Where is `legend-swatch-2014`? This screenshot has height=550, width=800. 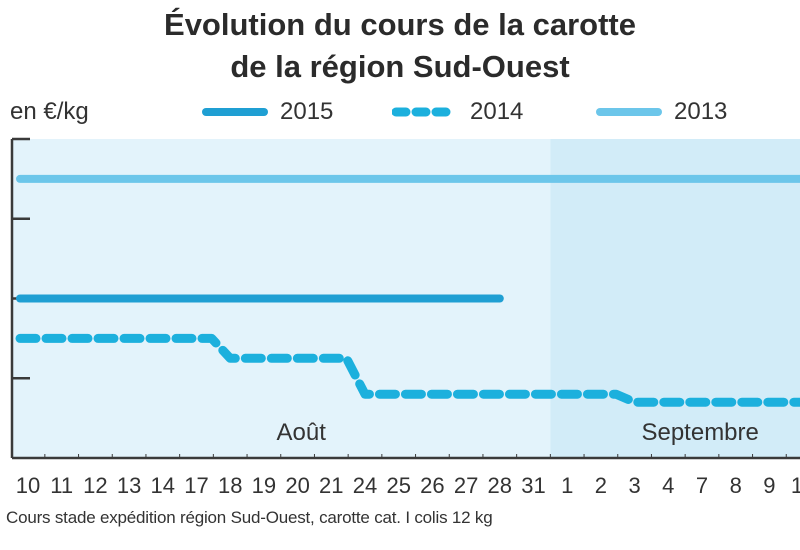 legend-swatch-2014 is located at coordinates (425, 112).